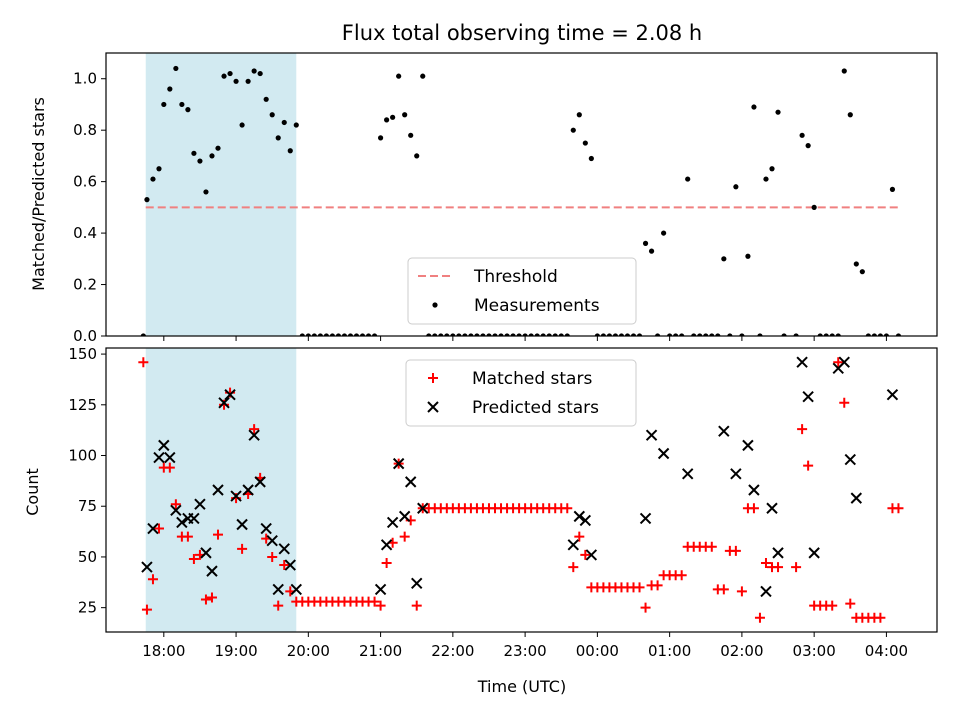  What do you see at coordinates (435, 305) in the screenshot?
I see `legend-measurement-swatch` at bounding box center [435, 305].